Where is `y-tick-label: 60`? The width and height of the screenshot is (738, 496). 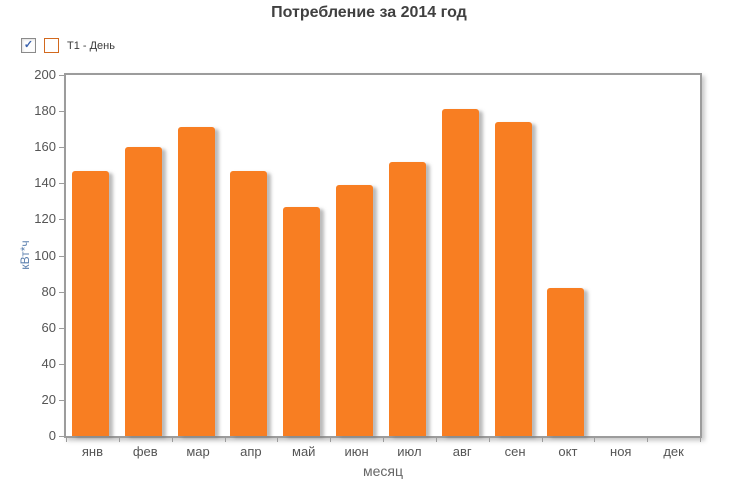
y-tick-label: 60 is located at coordinates (48, 327).